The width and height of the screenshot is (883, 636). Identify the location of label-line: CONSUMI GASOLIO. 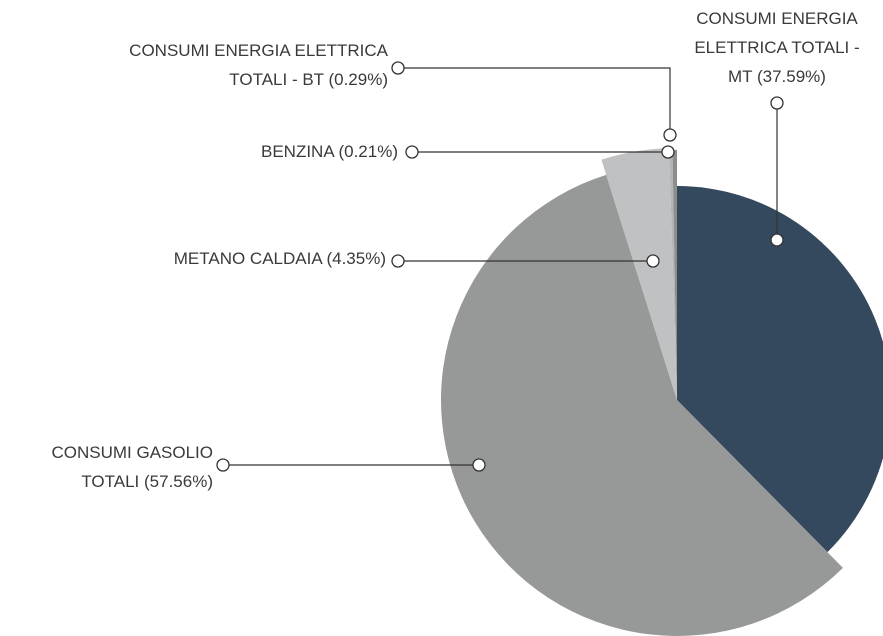
(132, 452).